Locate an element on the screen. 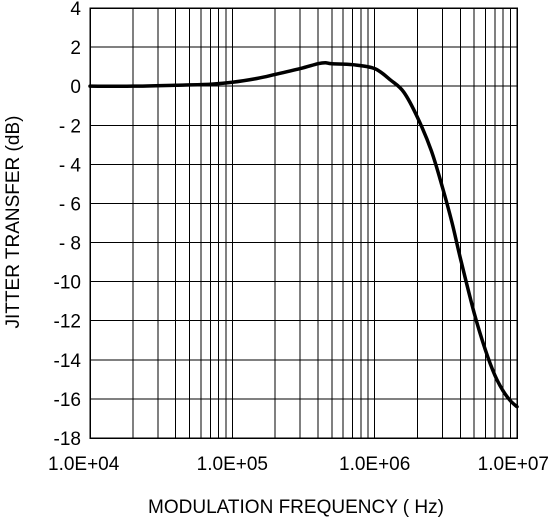 The image size is (549, 525). x-tick-label: 1.0E+05 is located at coordinates (232, 464).